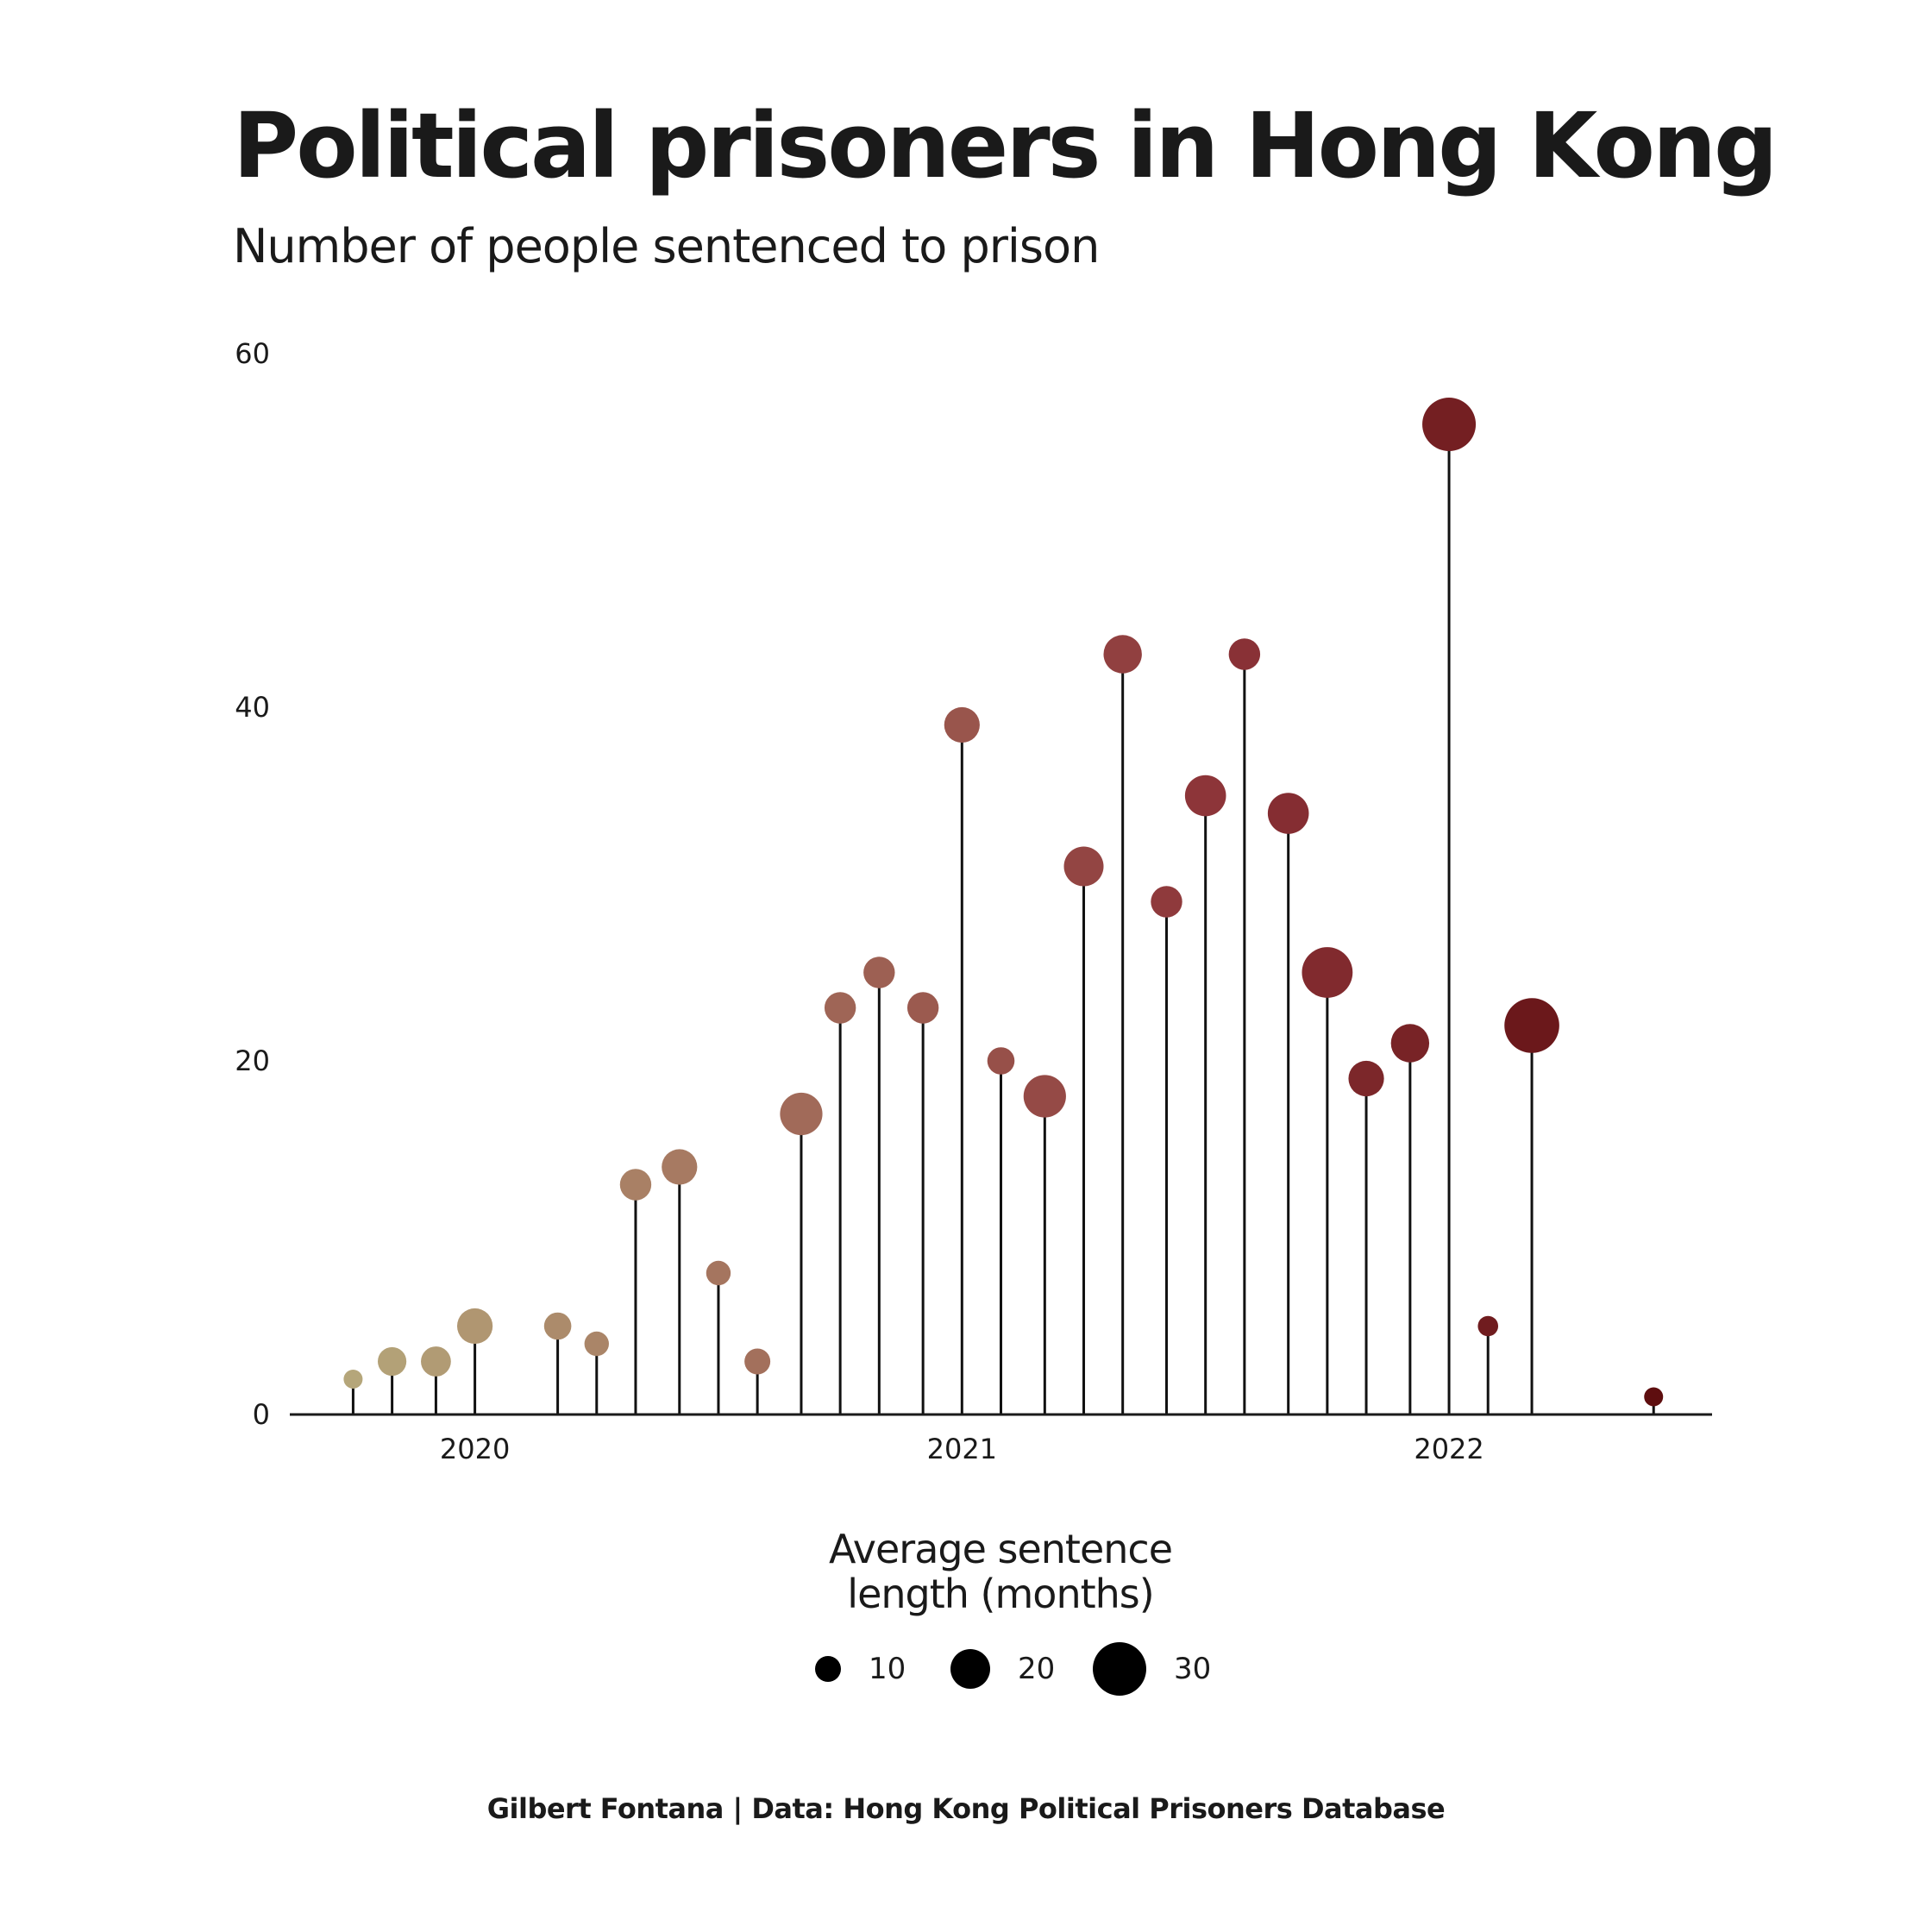 This screenshot has width=1932, height=1932. Describe the element at coordinates (1449, 1449) in the screenshot. I see `x-tick-label: 2022` at that location.